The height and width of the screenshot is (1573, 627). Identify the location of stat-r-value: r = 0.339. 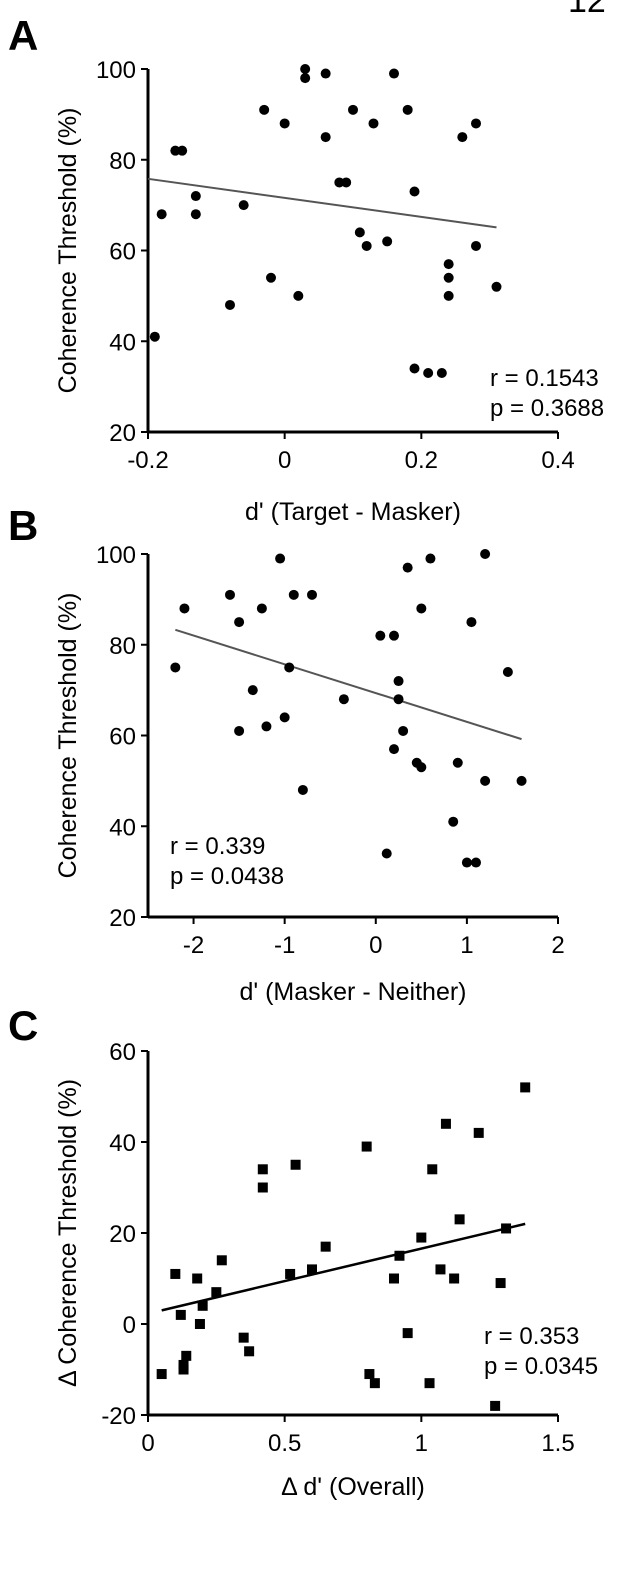
(217, 846).